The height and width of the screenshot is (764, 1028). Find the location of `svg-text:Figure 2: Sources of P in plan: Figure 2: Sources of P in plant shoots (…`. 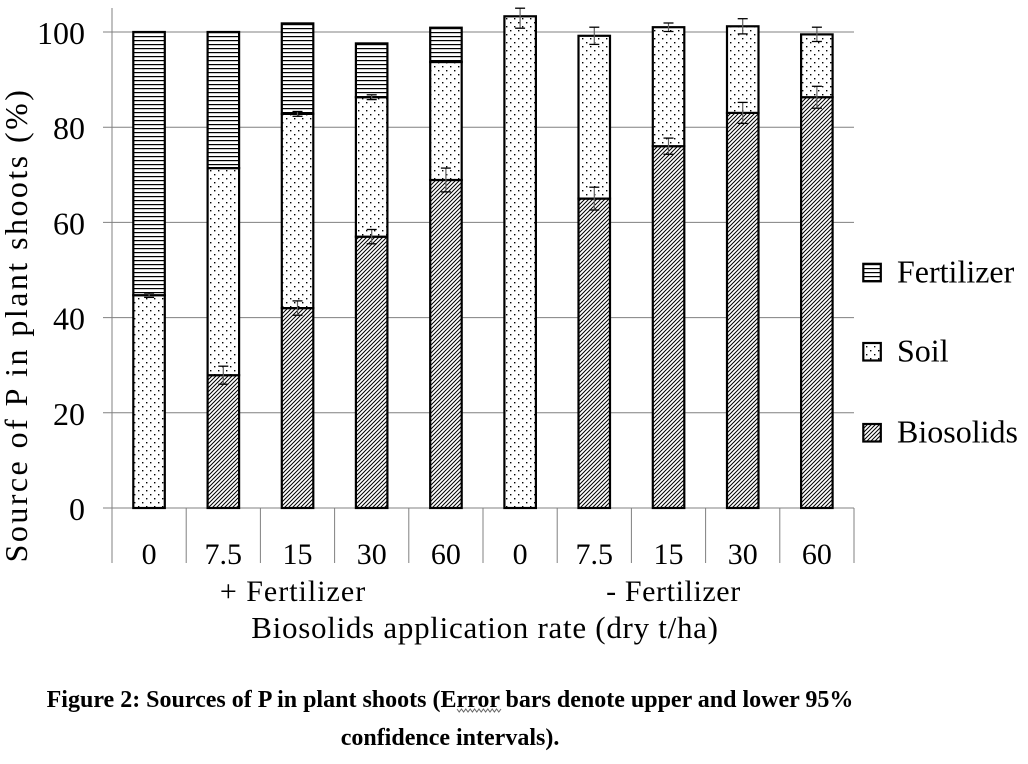

svg-text:Figure 2: Sources of P in plan: Figure 2: Sources of P in plant shoots (… is located at coordinates (450, 700).